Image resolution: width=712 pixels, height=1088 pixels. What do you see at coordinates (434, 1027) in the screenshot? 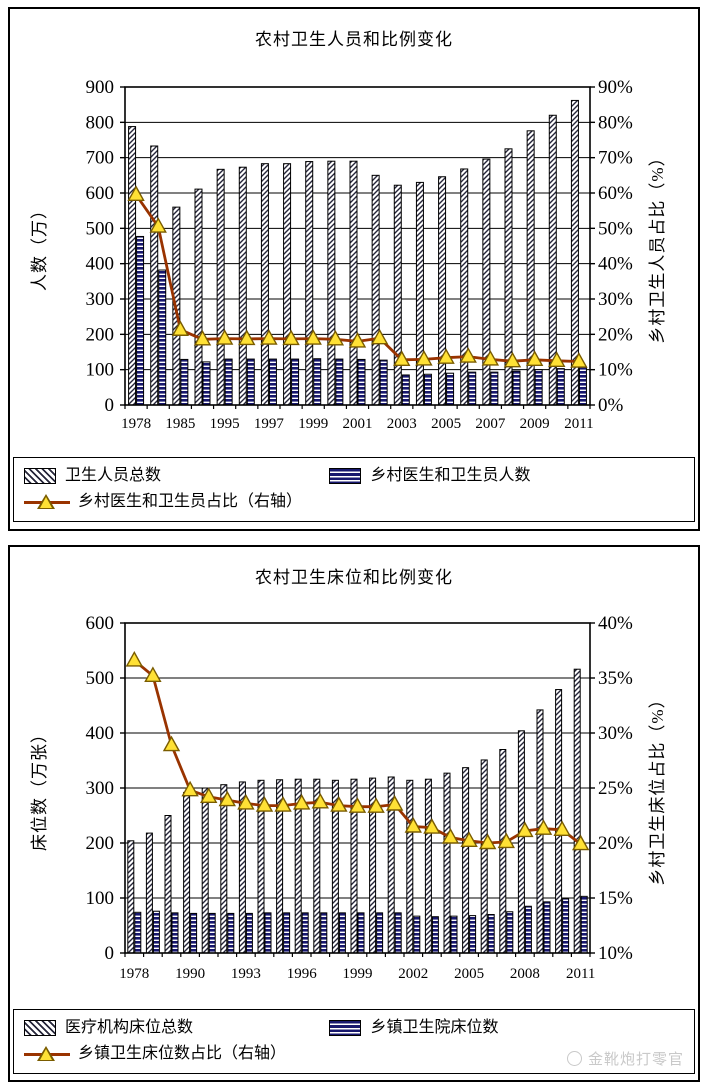
I see `legend-label: 乡镇卫生院床位数` at bounding box center [434, 1027].